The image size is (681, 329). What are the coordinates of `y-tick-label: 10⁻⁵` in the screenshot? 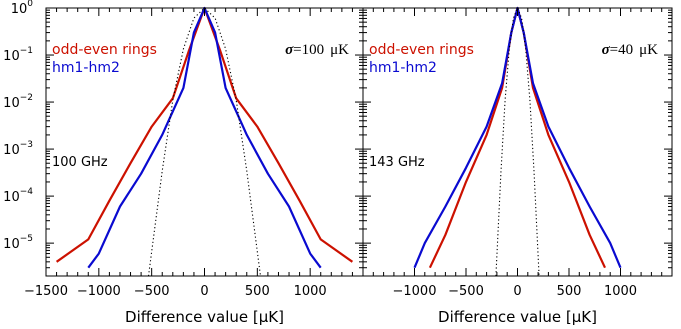 It's located at (18, 243).